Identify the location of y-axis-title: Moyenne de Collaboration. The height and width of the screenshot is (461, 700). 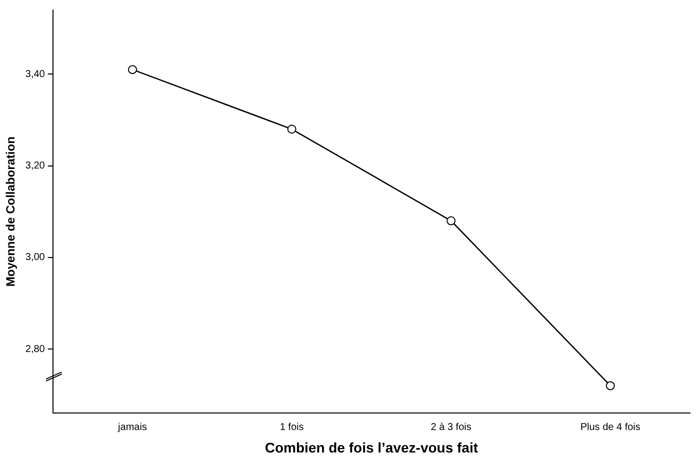
(11, 211).